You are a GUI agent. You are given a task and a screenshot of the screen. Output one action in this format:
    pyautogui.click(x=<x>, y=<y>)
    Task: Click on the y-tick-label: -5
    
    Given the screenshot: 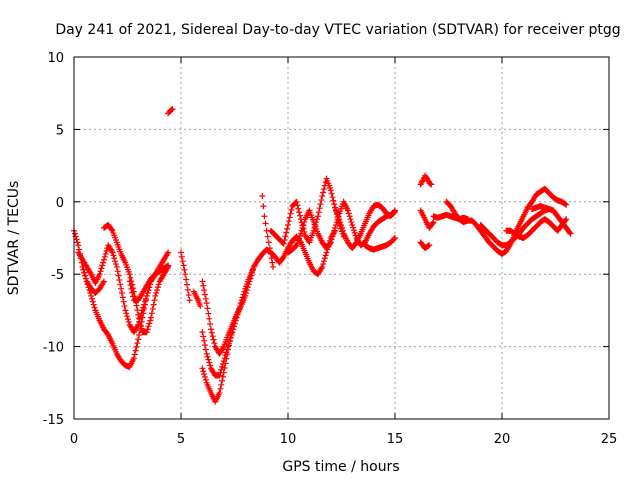 What is the action you would take?
    pyautogui.click(x=57, y=275)
    